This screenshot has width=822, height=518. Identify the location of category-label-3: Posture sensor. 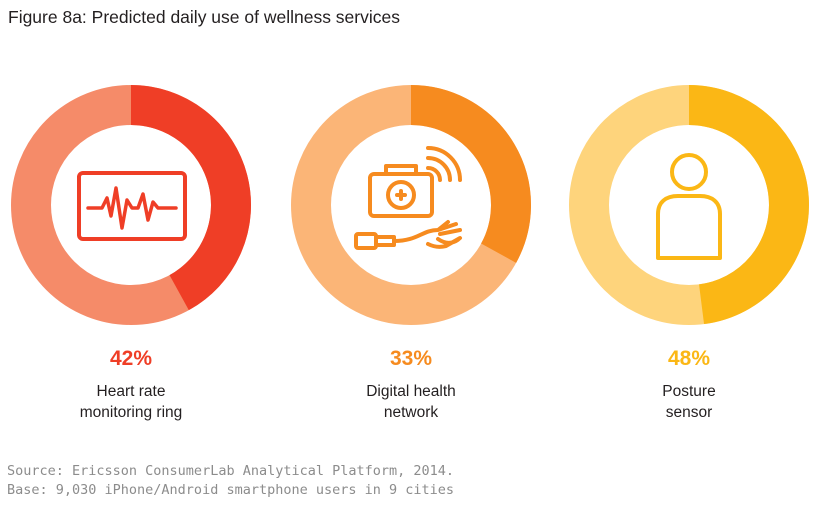
(689, 402).